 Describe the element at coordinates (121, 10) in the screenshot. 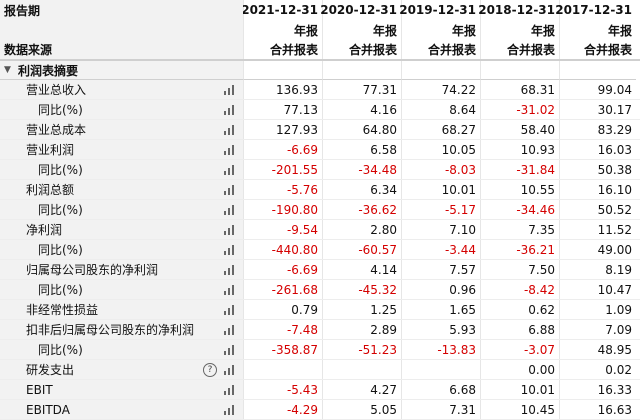

I see `period-label: 报告期` at that location.